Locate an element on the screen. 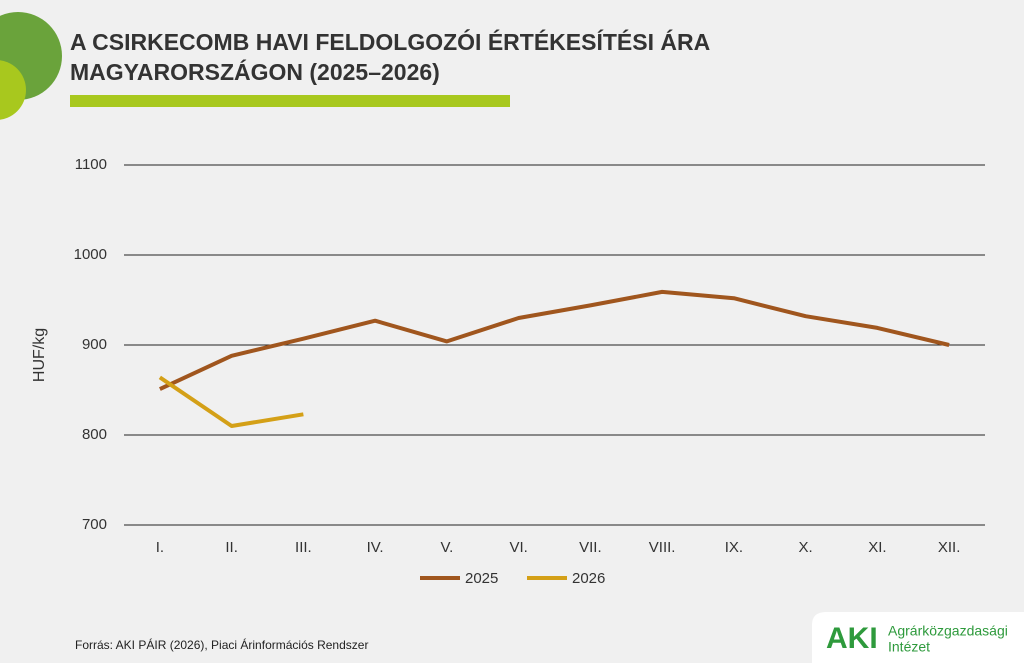 The width and height of the screenshot is (1024, 663). logo-text: Intézet is located at coordinates (909, 647).